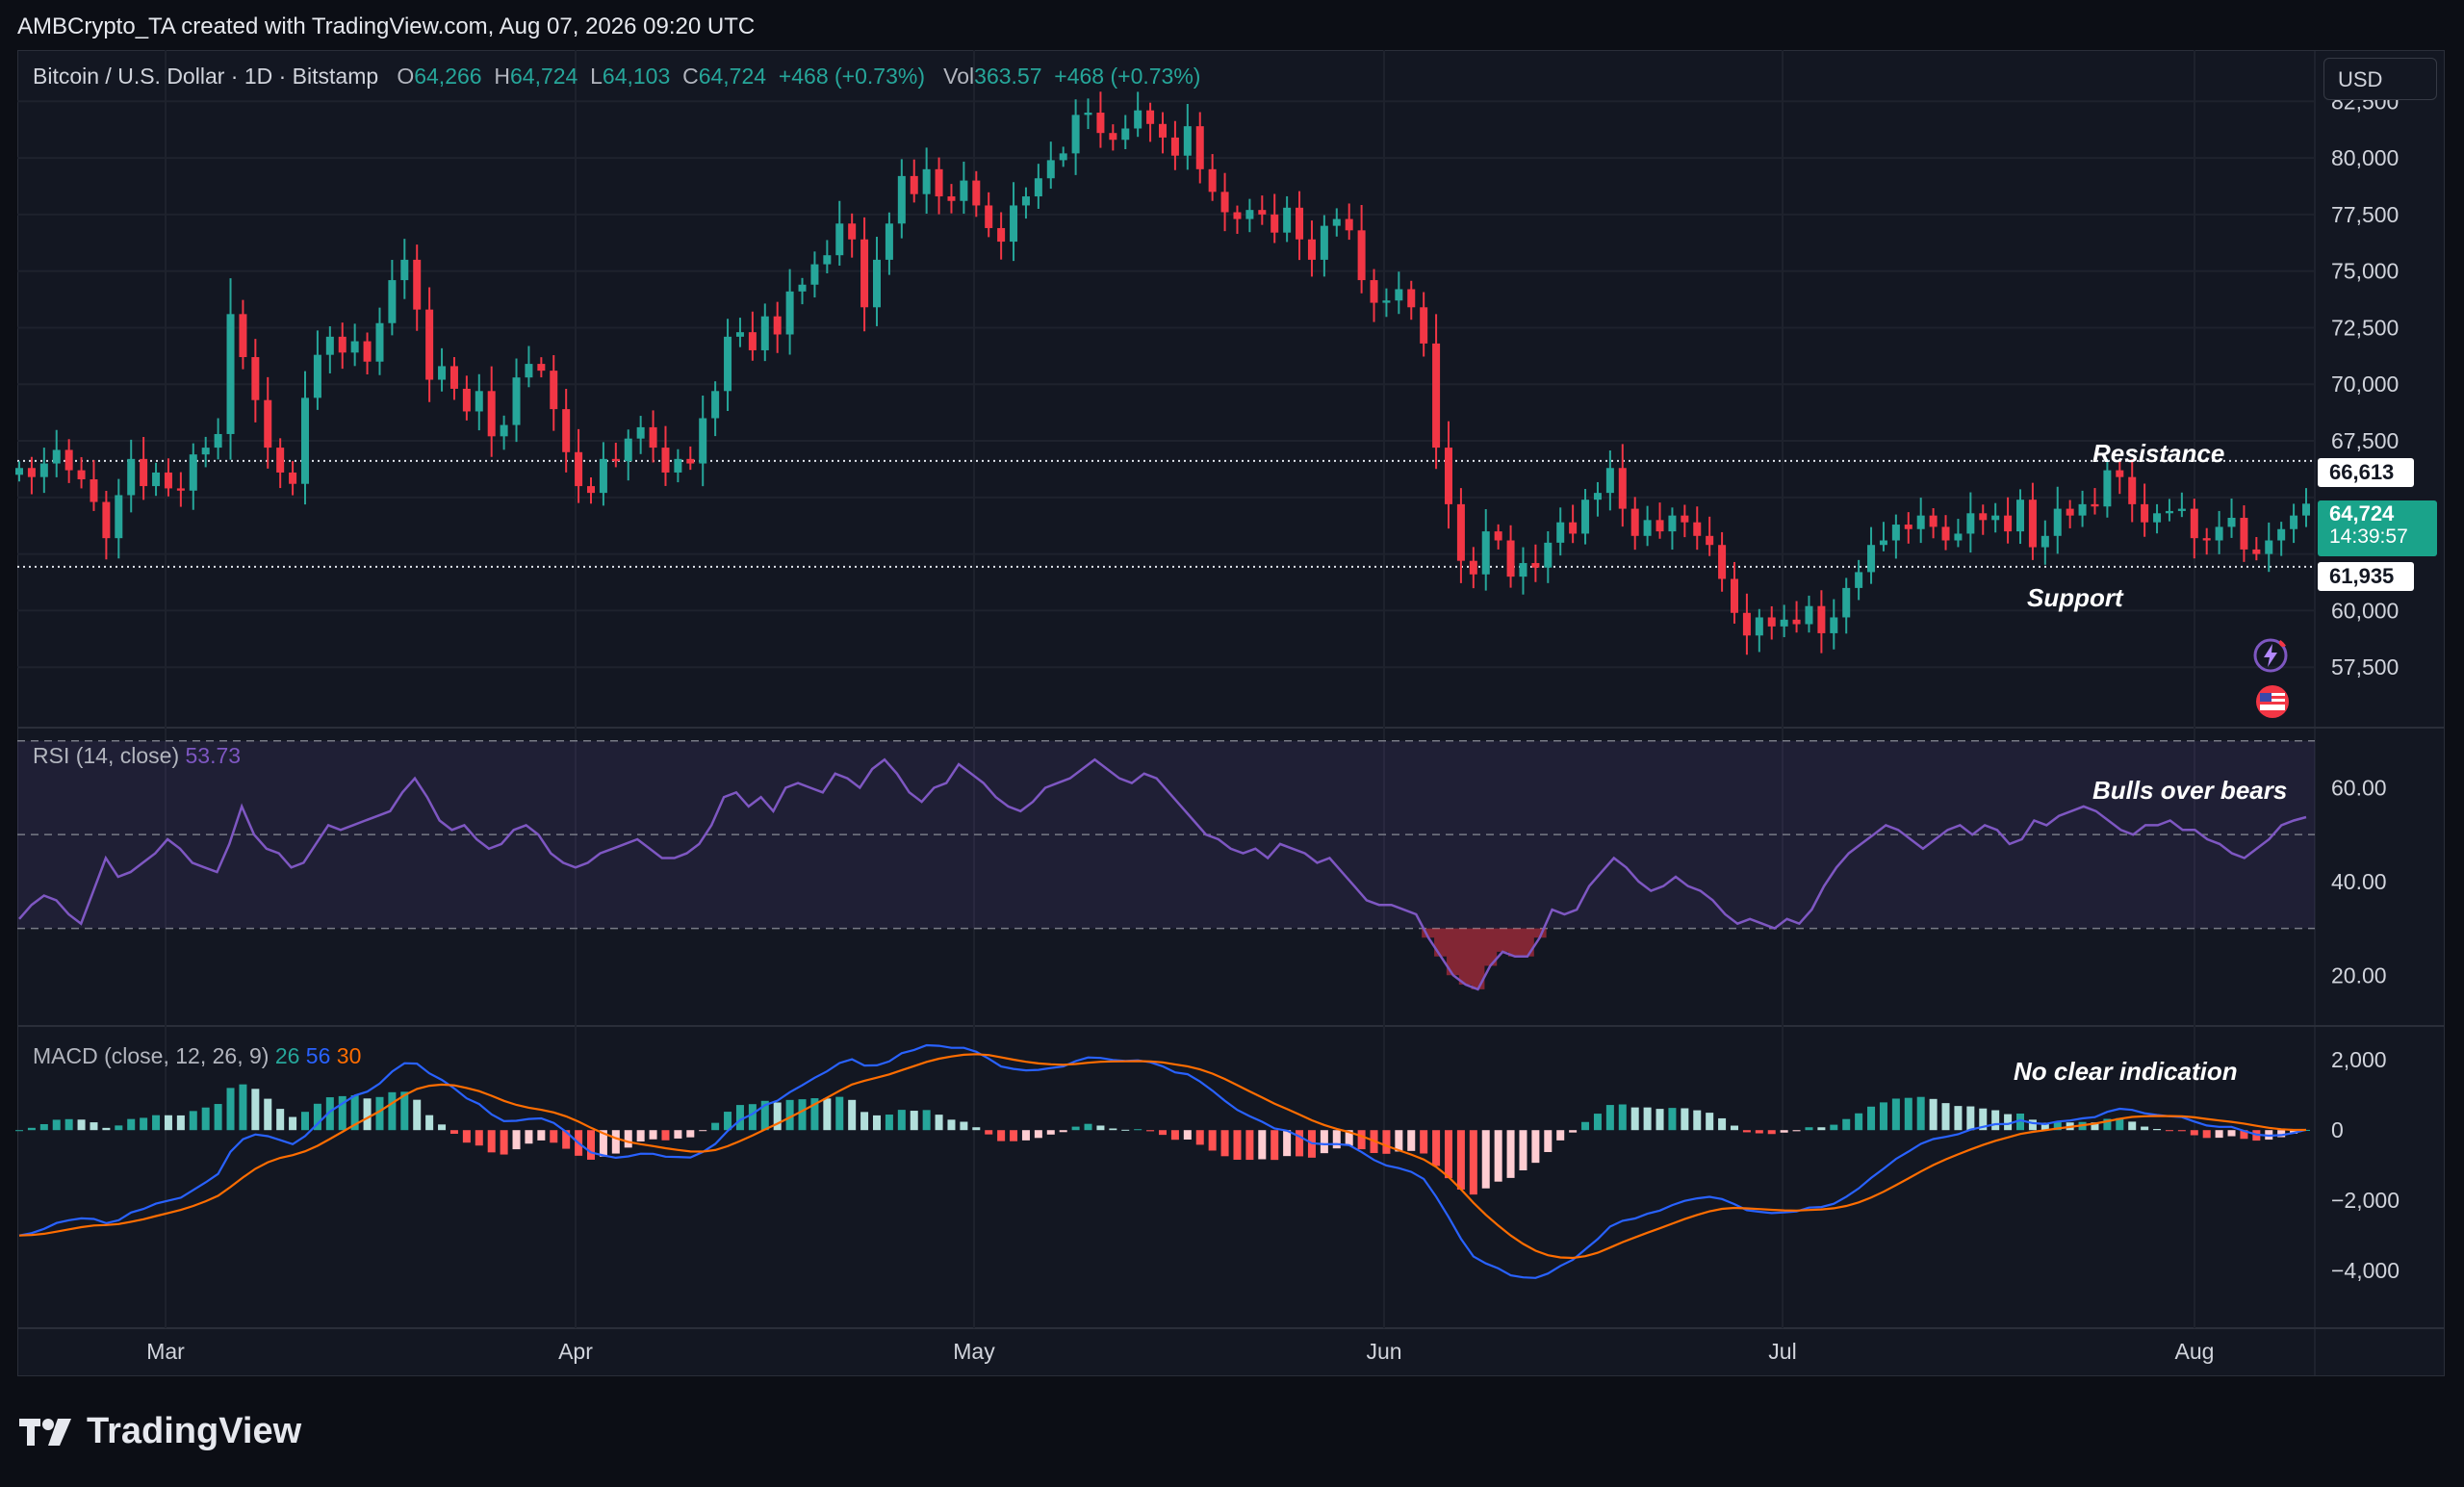 The image size is (2464, 1487). Describe the element at coordinates (596, 76) in the screenshot. I see `low-label: L` at that location.